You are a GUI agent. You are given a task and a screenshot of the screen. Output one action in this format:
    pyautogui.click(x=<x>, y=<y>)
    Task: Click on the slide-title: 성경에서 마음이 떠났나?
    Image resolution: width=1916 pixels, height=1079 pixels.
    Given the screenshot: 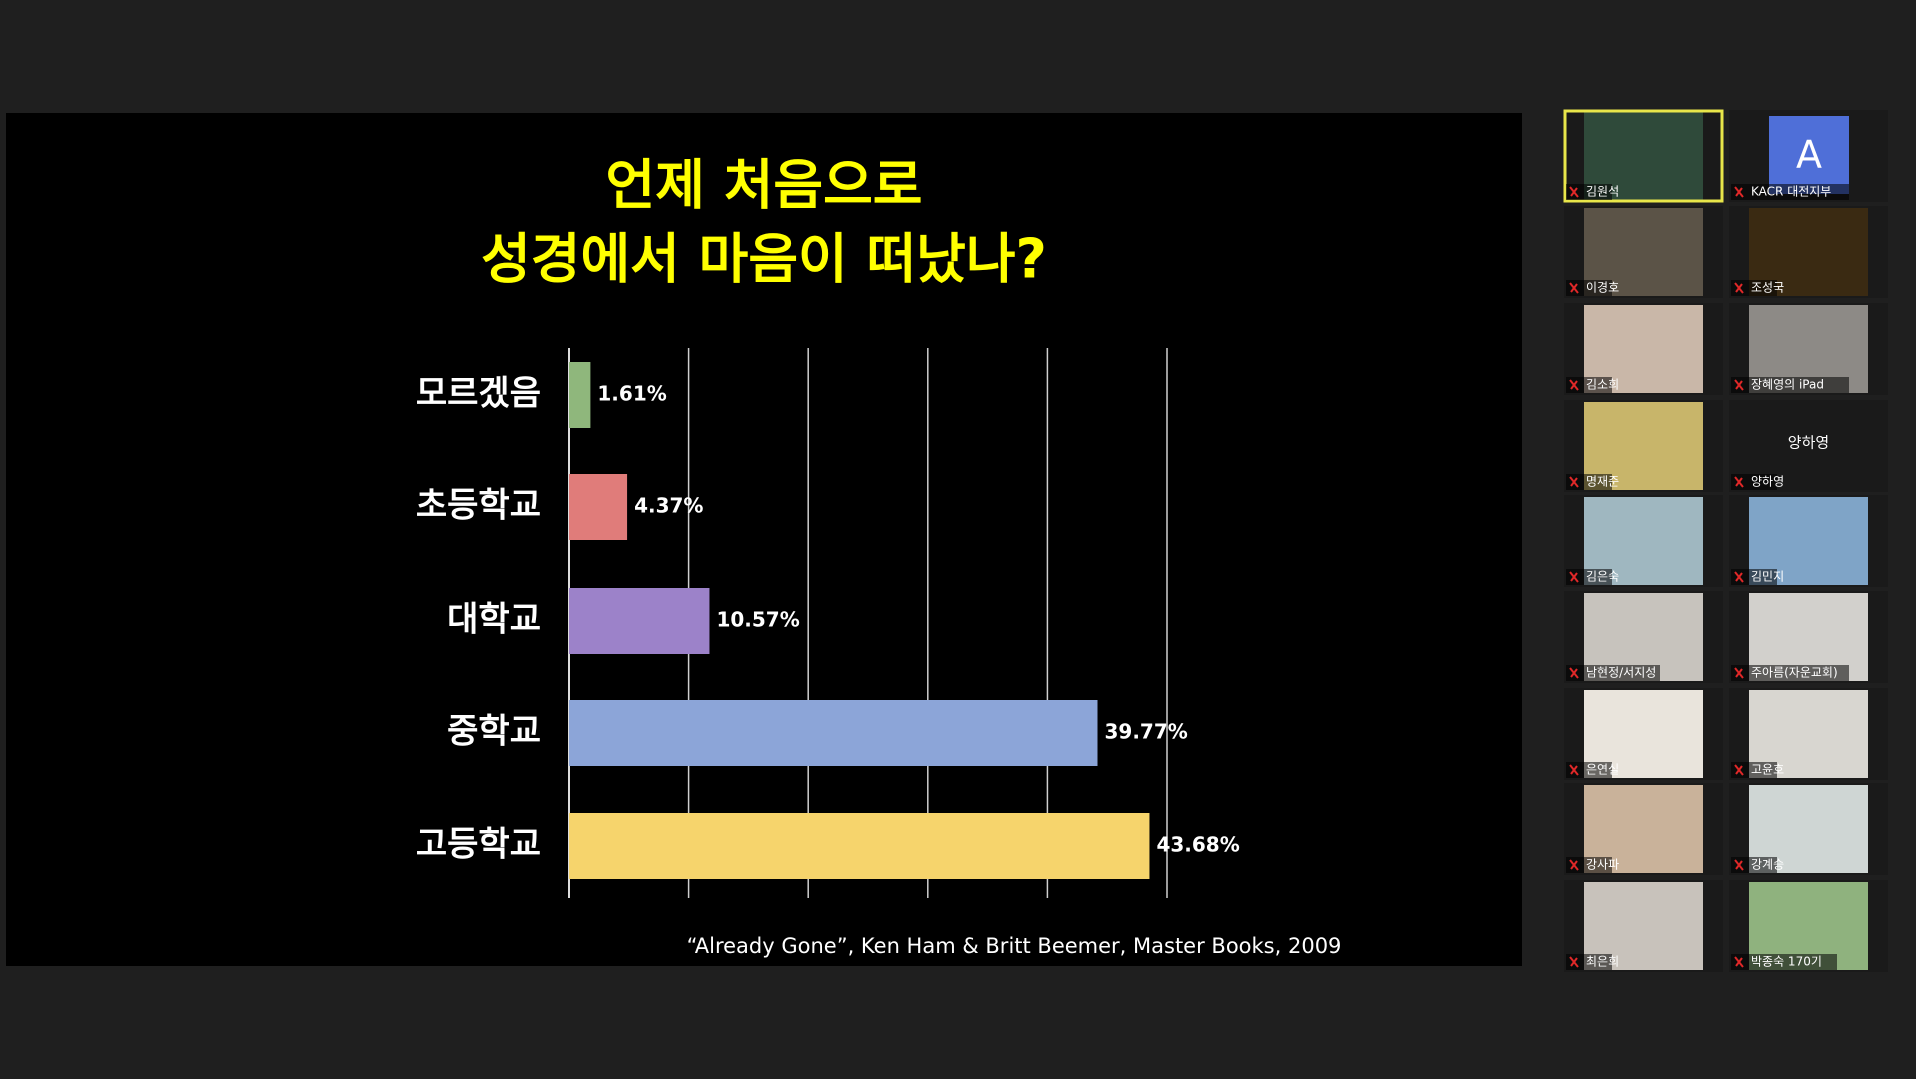 What is the action you would take?
    pyautogui.click(x=764, y=259)
    